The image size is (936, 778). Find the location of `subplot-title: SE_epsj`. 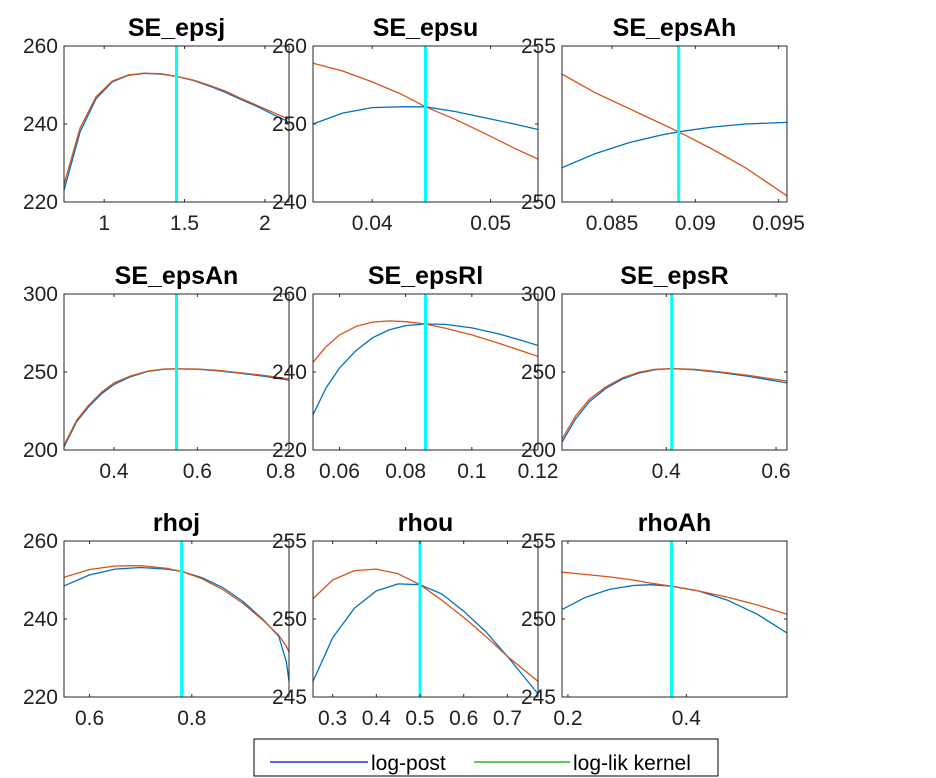

subplot-title: SE_epsj is located at coordinates (176, 28).